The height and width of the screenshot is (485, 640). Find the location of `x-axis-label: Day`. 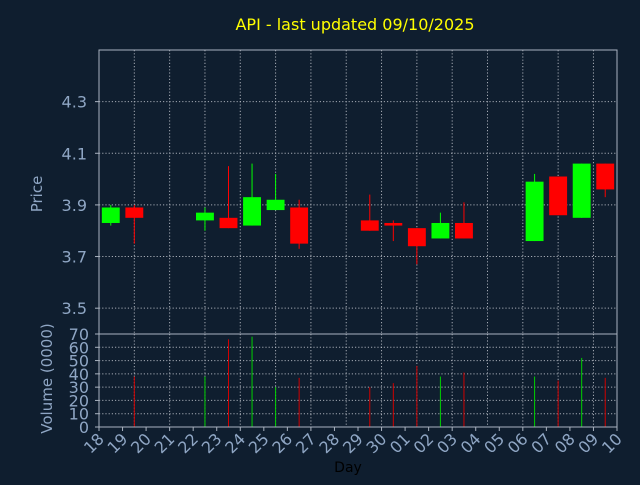

x-axis-label: Day is located at coordinates (348, 468).